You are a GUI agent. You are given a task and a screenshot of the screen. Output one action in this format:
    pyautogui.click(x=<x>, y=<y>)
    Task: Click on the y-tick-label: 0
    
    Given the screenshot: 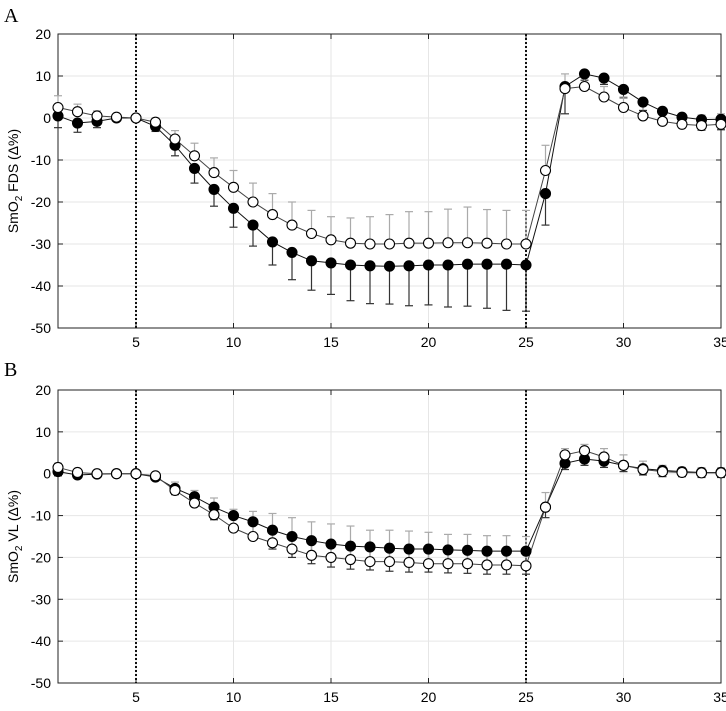 What is the action you would take?
    pyautogui.click(x=47, y=118)
    